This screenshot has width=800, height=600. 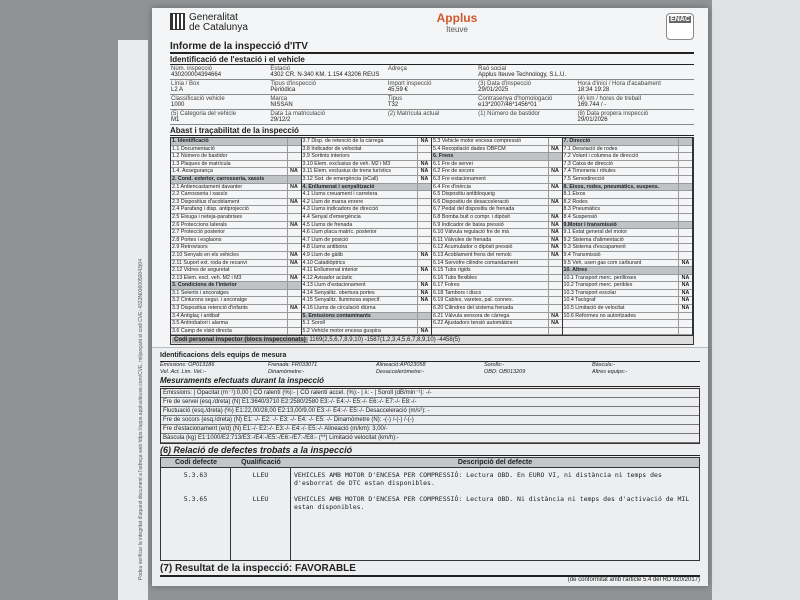 I want to click on ident-field: (5) Categoria del vehicle M1, so click(x=220, y=117).